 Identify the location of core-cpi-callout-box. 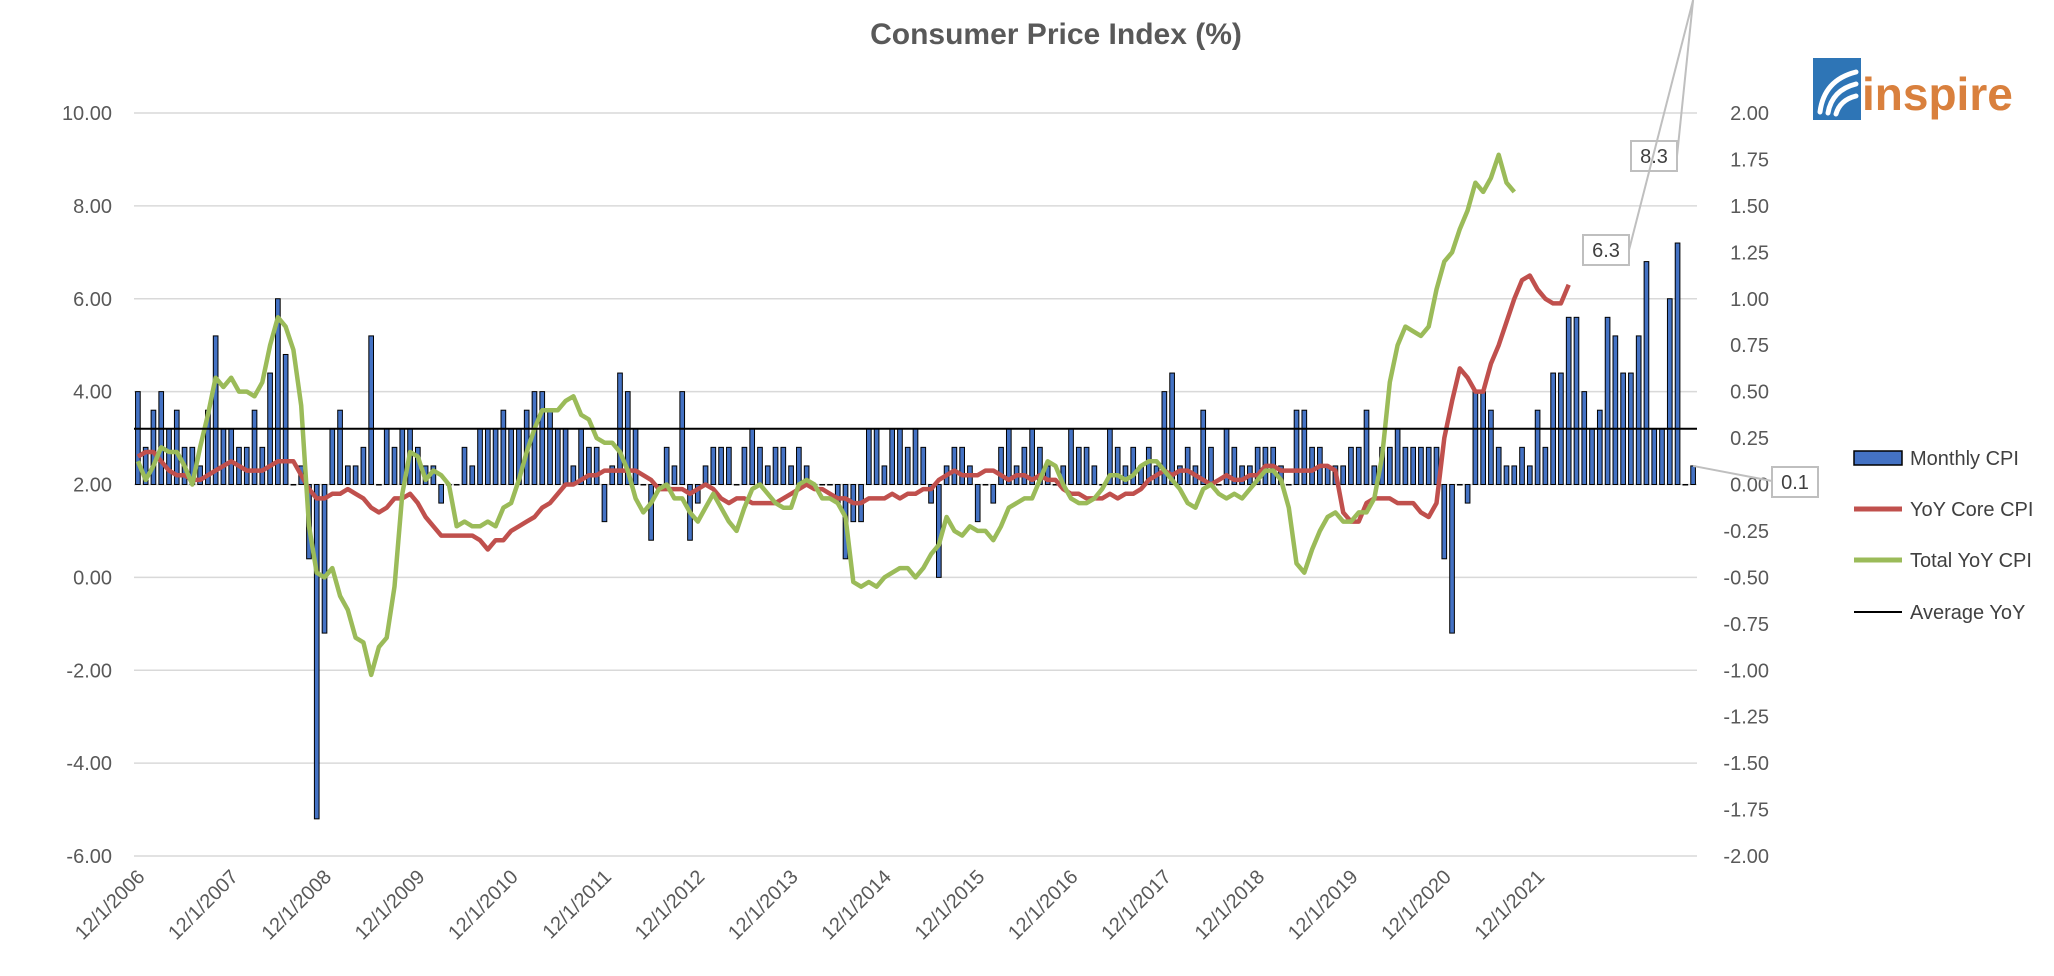
(1606, 250).